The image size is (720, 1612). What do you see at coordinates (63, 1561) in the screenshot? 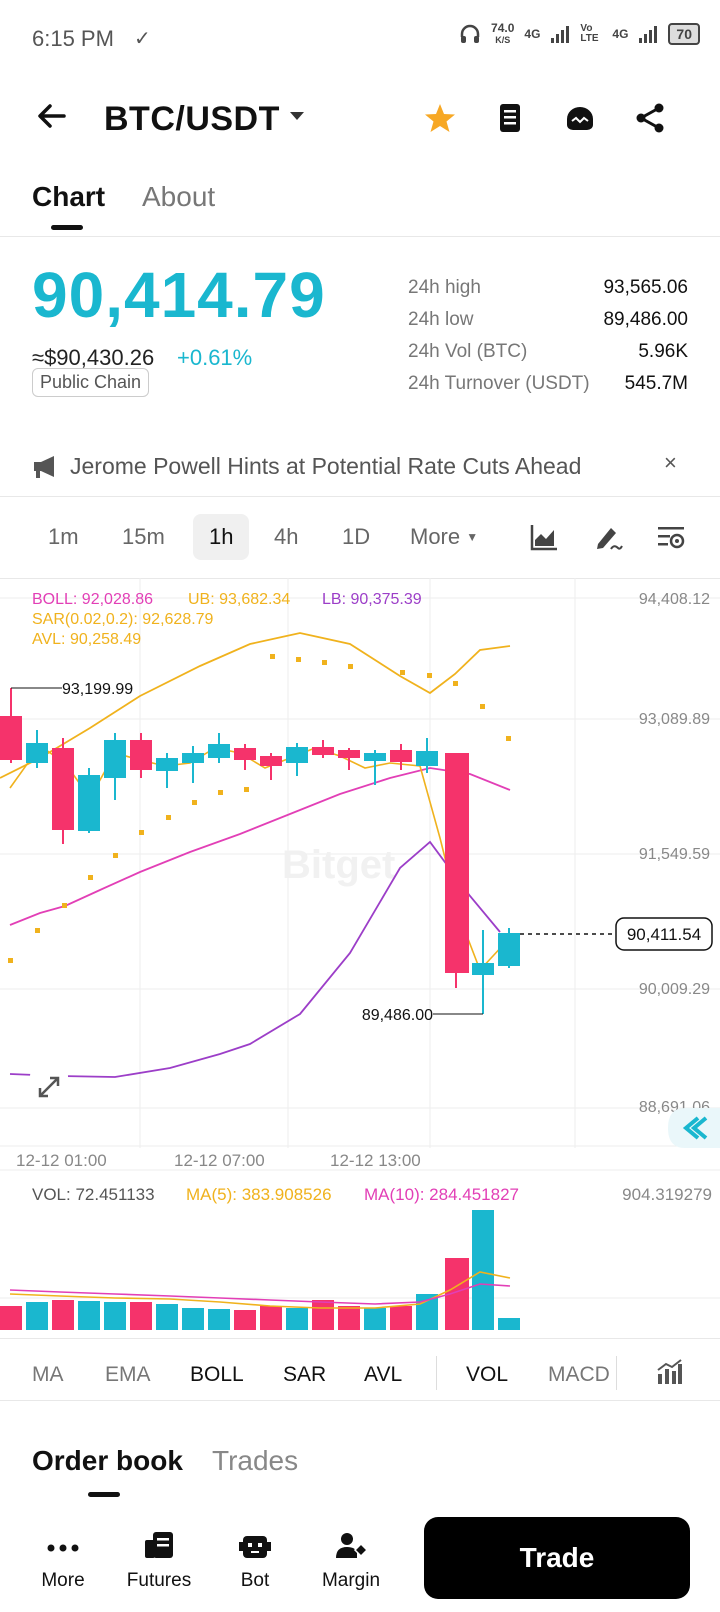
I see `nav-more: More` at bounding box center [63, 1561].